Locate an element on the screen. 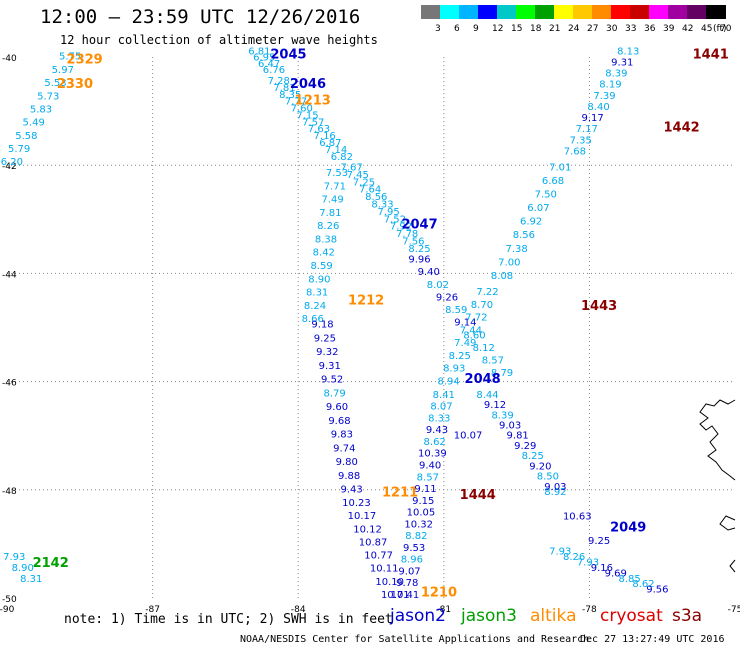 The image size is (740, 650). wave-height-value: 9.32 is located at coordinates (327, 352).